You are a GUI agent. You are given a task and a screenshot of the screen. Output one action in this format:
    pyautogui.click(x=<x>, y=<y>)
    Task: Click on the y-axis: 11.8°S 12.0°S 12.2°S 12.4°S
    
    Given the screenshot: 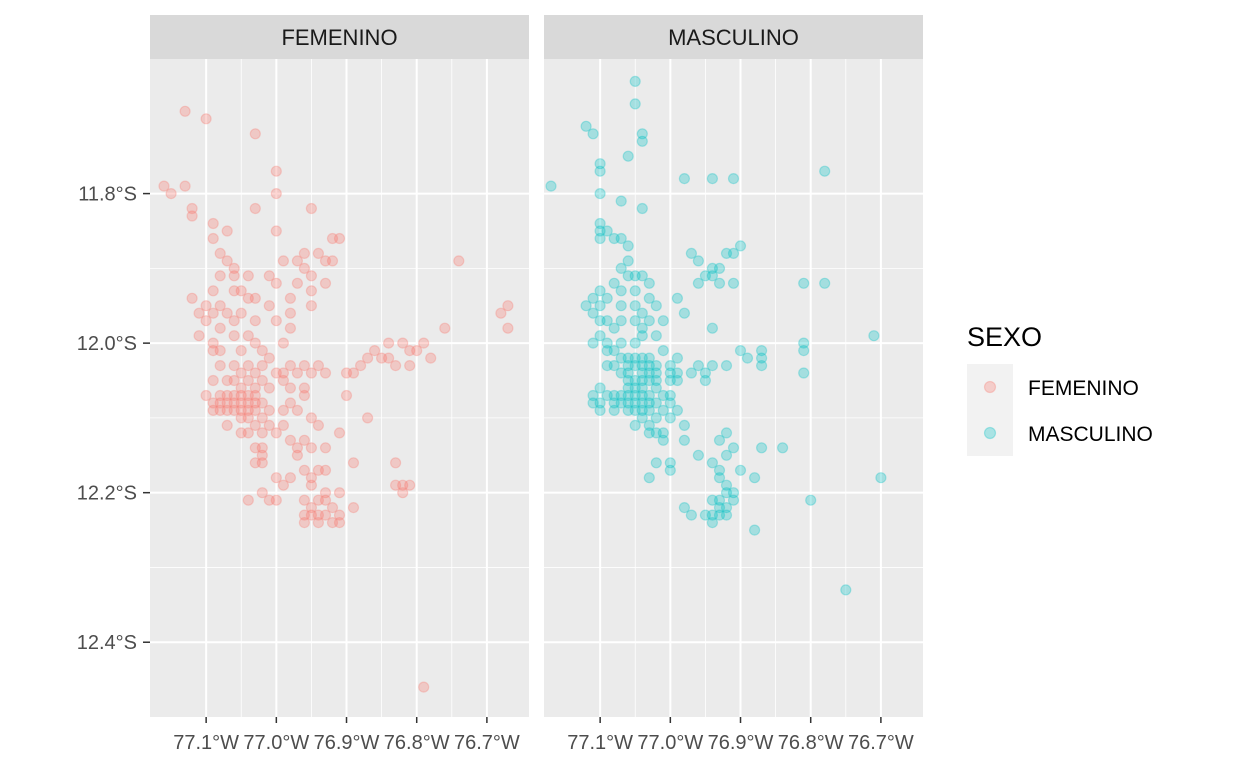 What is the action you would take?
    pyautogui.click(x=113, y=419)
    